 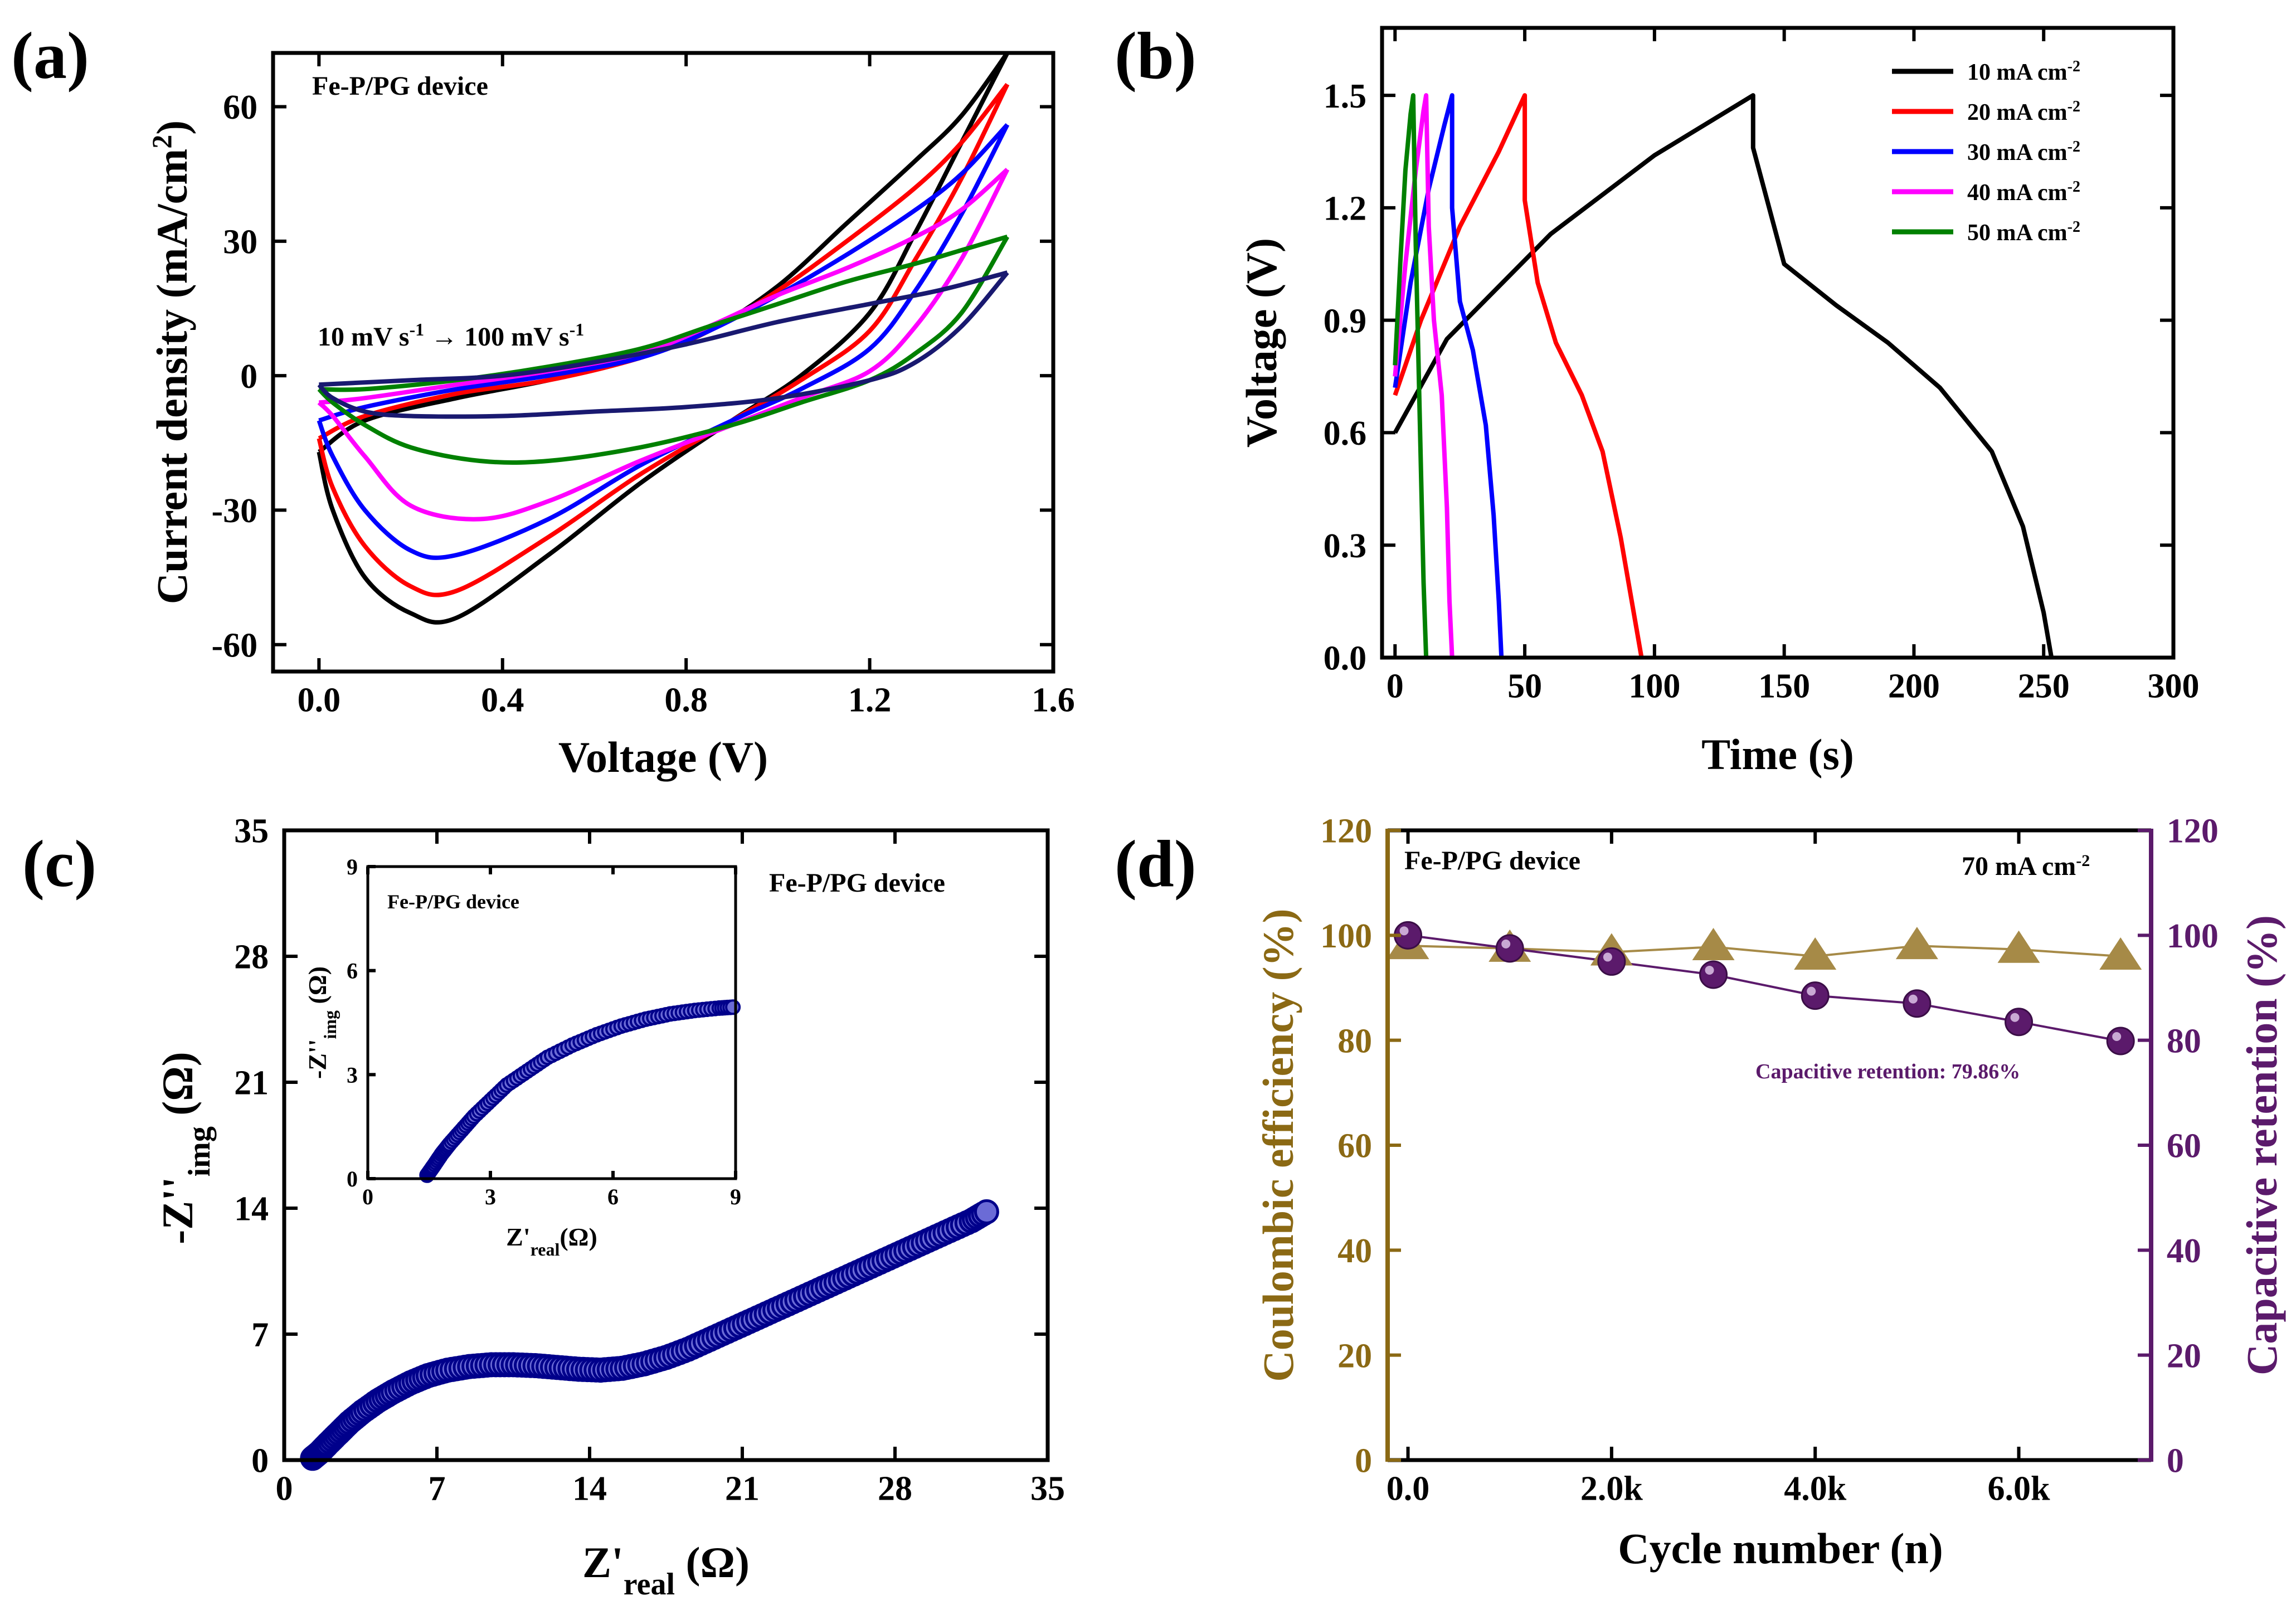 I want to click on ci-x-tick-label: 9, so click(x=735, y=1197).